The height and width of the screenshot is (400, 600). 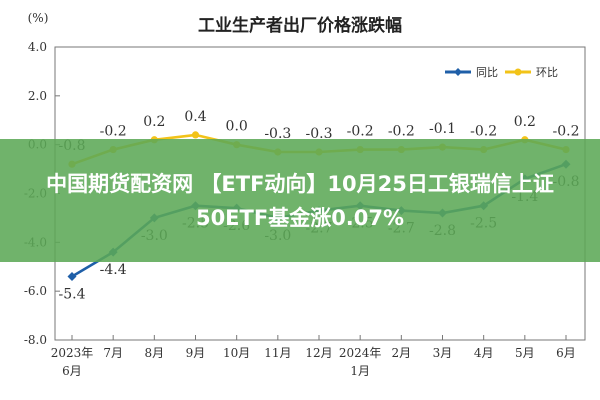 What do you see at coordinates (37, 96) in the screenshot?
I see `y-tick-label: 2.0` at bounding box center [37, 96].